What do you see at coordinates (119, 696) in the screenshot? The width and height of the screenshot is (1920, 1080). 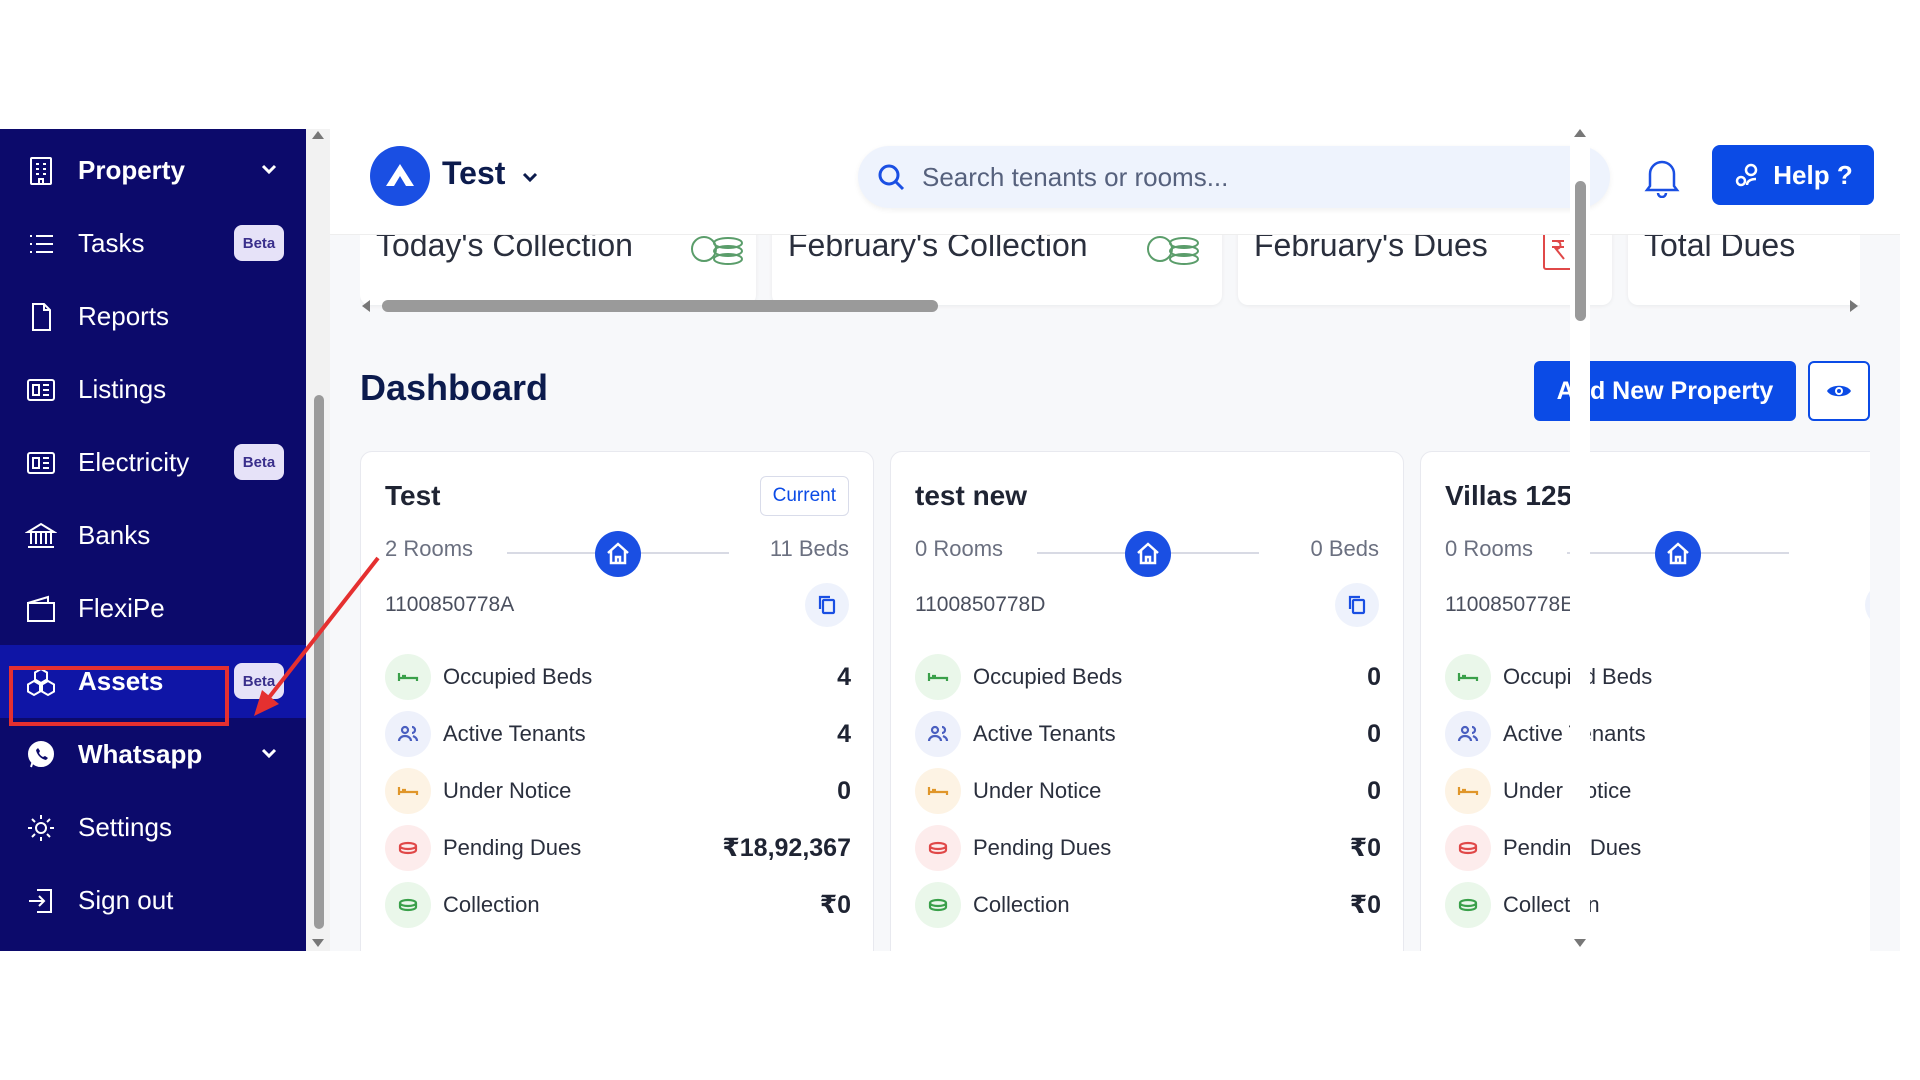 I see `highlight-box` at bounding box center [119, 696].